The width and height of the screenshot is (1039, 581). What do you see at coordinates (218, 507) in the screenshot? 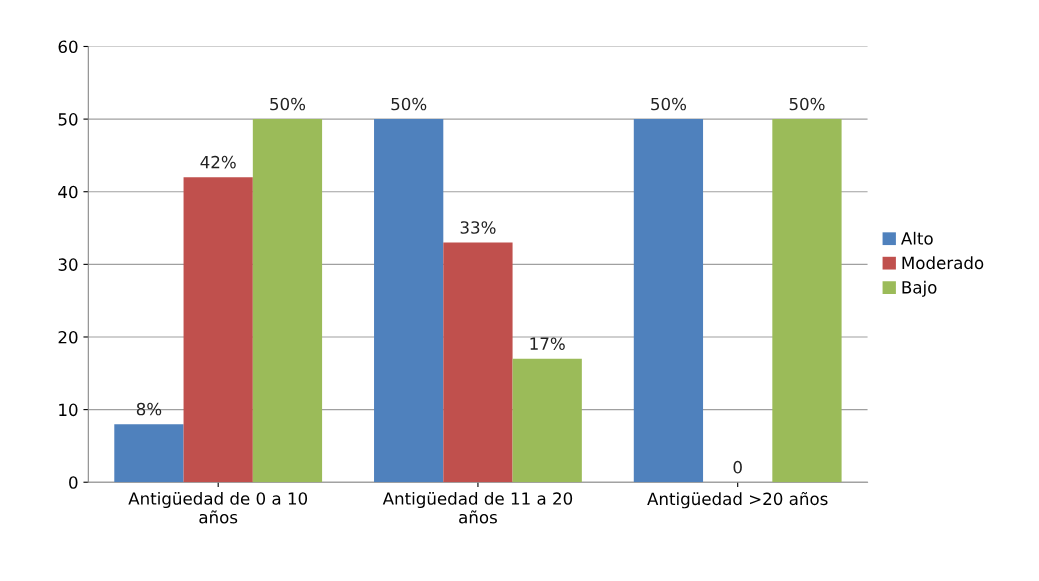
I see `x-tick-label: Antigüedad de 0 a 10 años` at bounding box center [218, 507].